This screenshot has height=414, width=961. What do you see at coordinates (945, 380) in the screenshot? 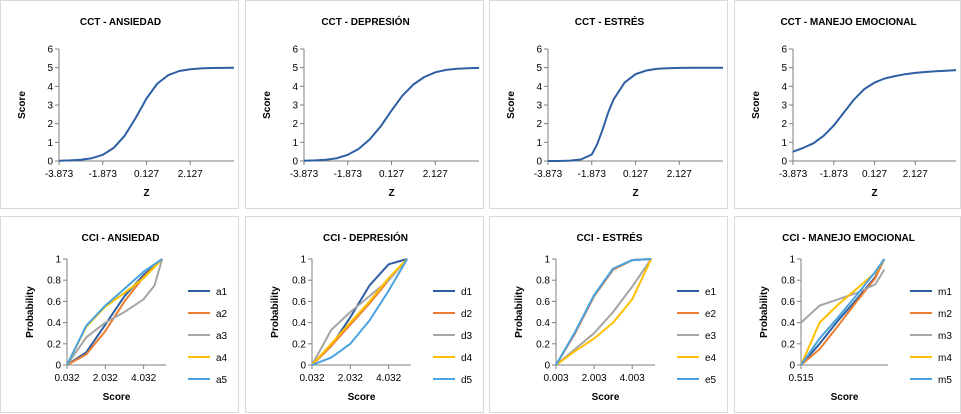
I see `legend-label: m5` at bounding box center [945, 380].